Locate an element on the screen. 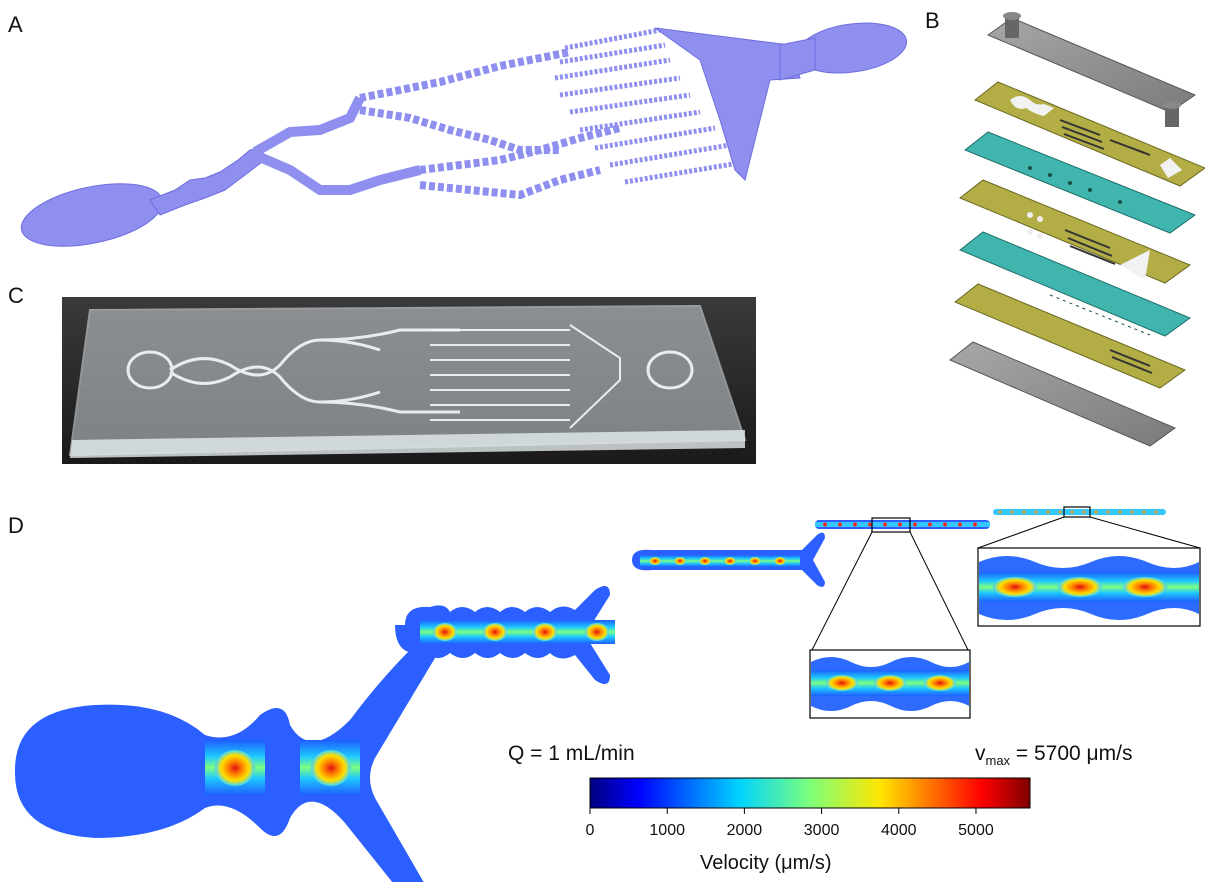  vmax-label: vmax = 5700 μm/s is located at coordinates (1053, 755).